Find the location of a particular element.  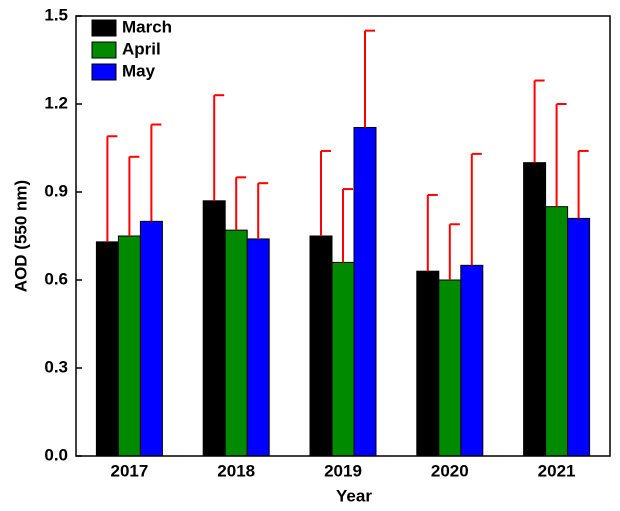

y-tick-label: 0.3 is located at coordinates (56, 366).